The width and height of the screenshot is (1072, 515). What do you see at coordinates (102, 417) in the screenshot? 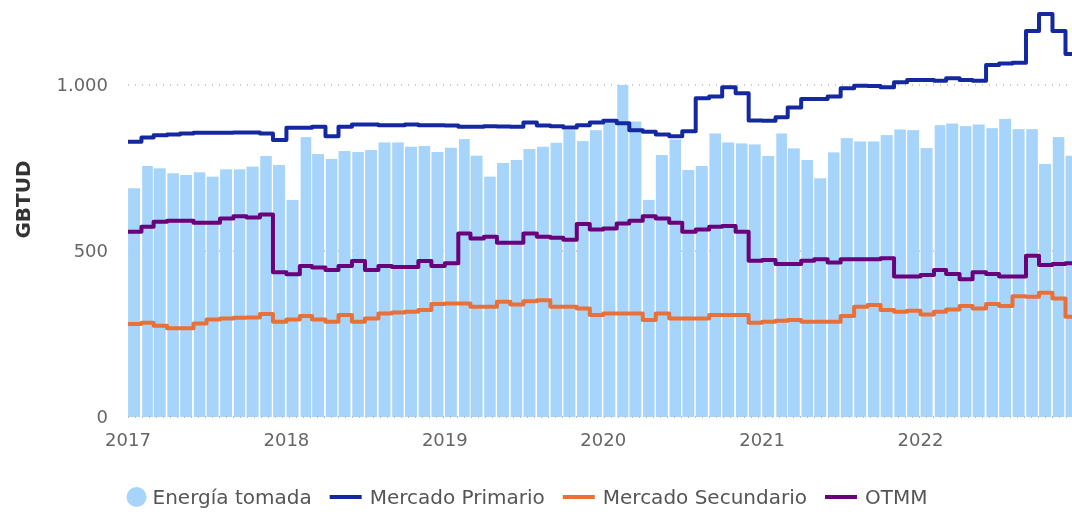
I see `y-tick-label: 0` at bounding box center [102, 417].